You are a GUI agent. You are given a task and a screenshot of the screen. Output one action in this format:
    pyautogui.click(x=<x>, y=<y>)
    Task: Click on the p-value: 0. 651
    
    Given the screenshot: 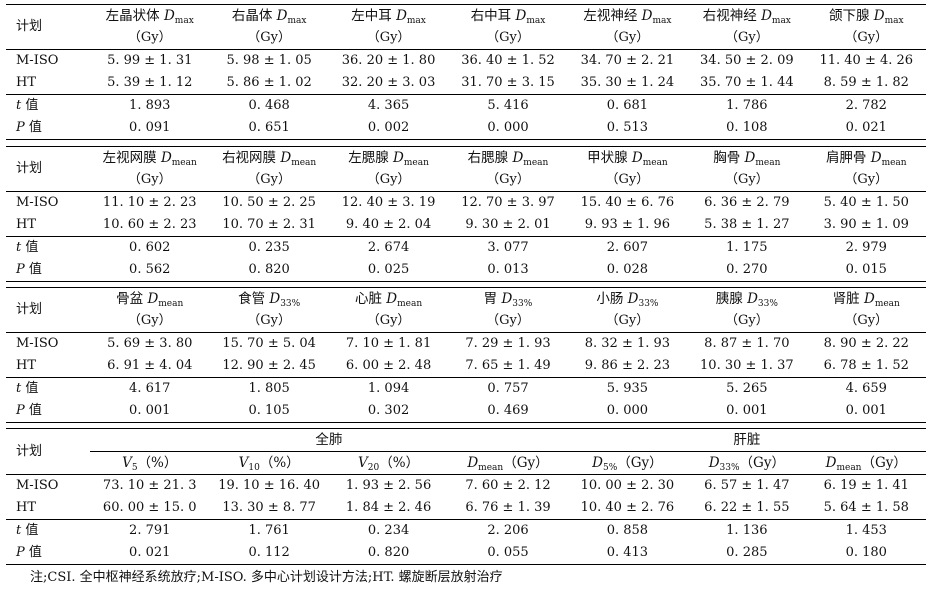 What is the action you would take?
    pyautogui.click(x=269, y=128)
    